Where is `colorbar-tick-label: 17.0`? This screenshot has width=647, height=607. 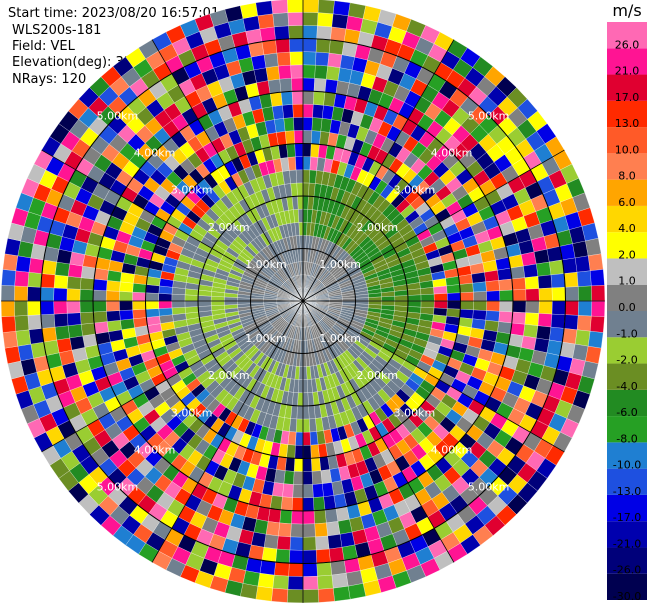 colorbar-tick-label: 17.0 is located at coordinates (627, 97).